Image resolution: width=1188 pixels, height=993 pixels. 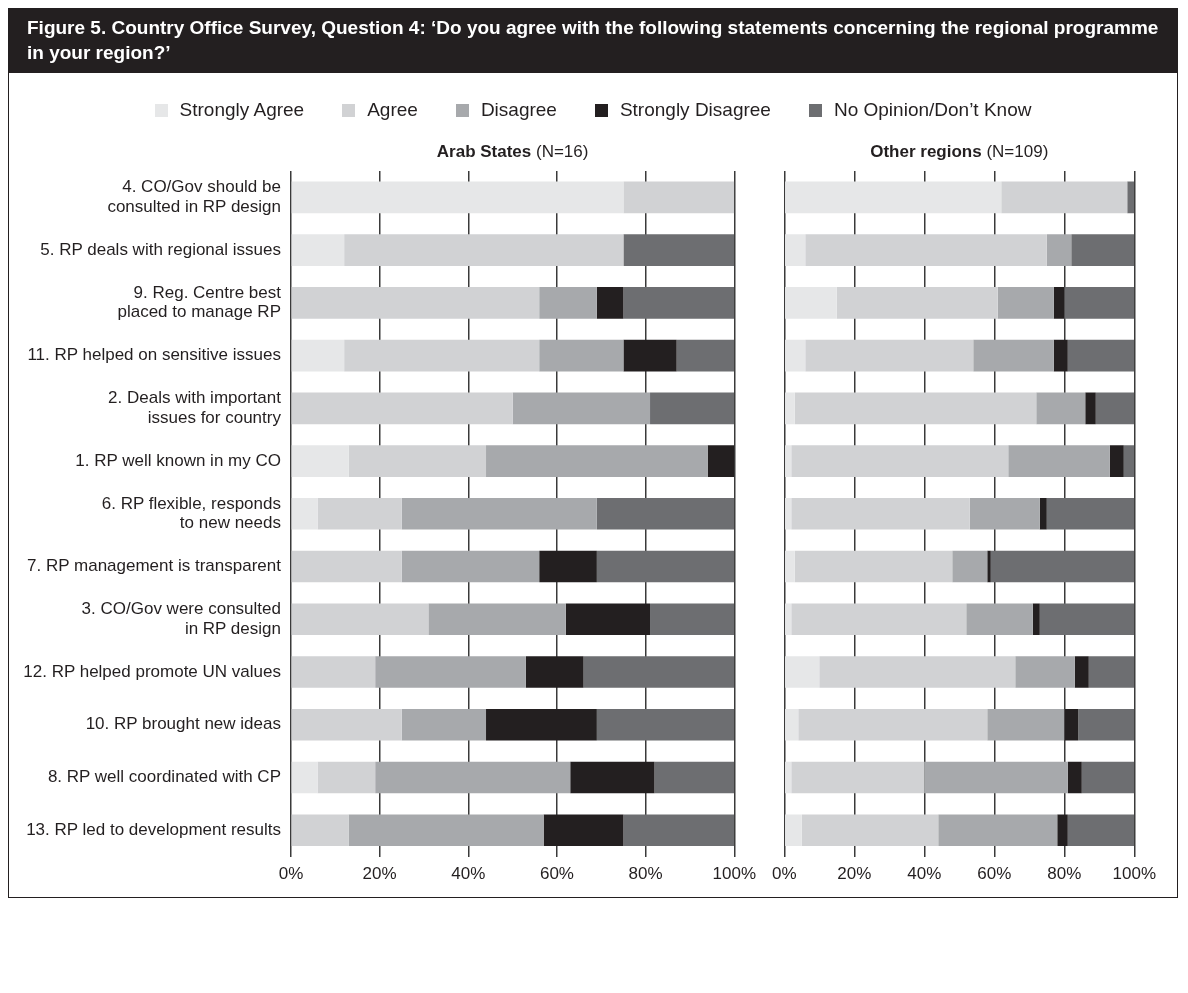 I want to click on y-tick-label: 12. RP helped promote UN values, so click(x=152, y=672).